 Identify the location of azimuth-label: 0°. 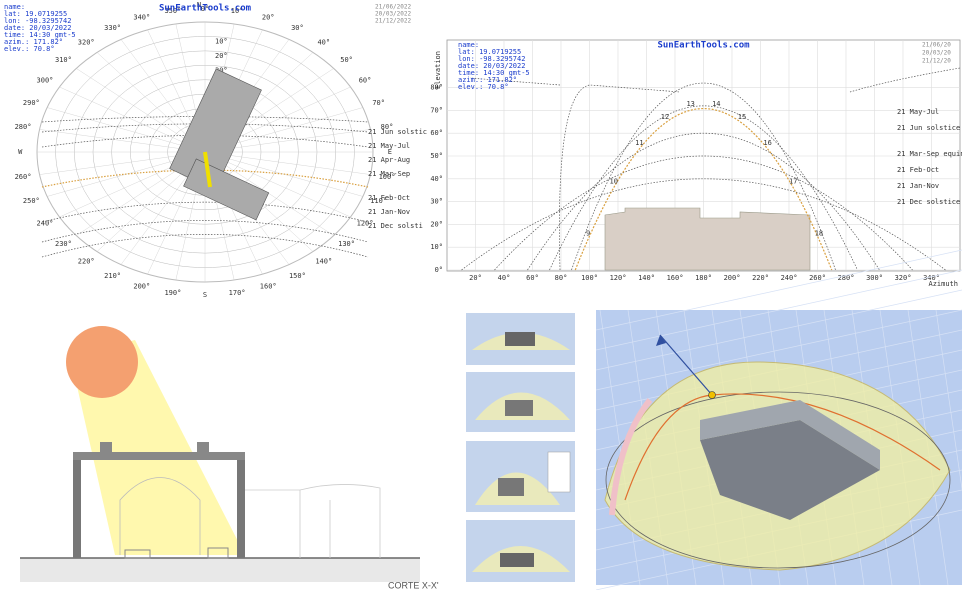
(205, 9).